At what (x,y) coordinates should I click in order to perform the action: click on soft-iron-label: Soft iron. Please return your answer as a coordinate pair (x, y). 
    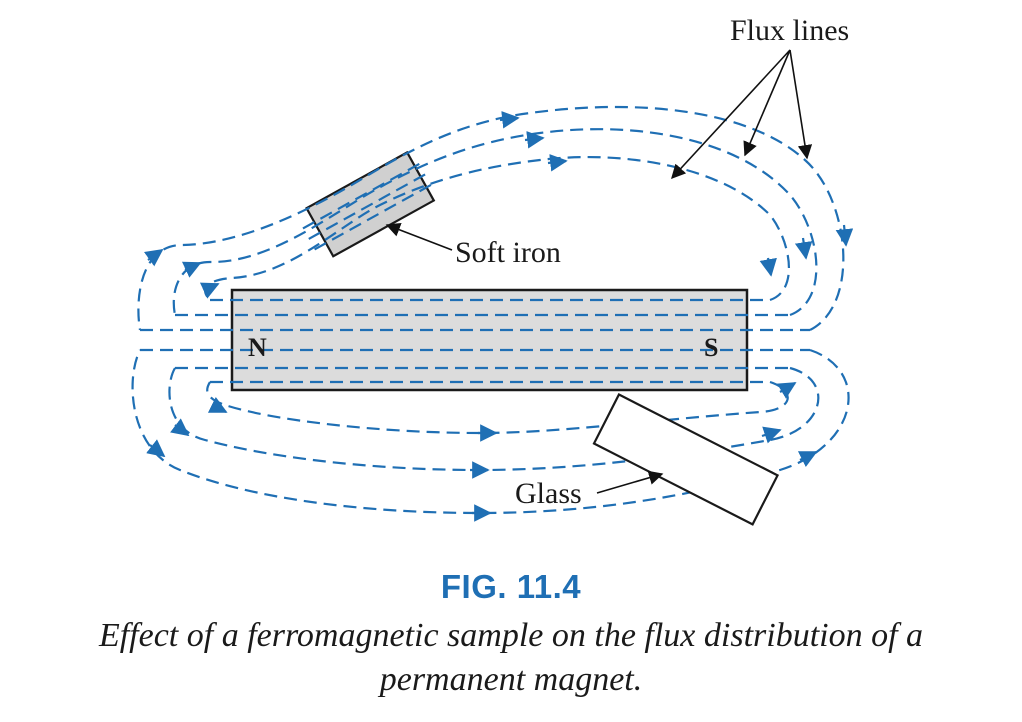
    Looking at the image, I should click on (508, 252).